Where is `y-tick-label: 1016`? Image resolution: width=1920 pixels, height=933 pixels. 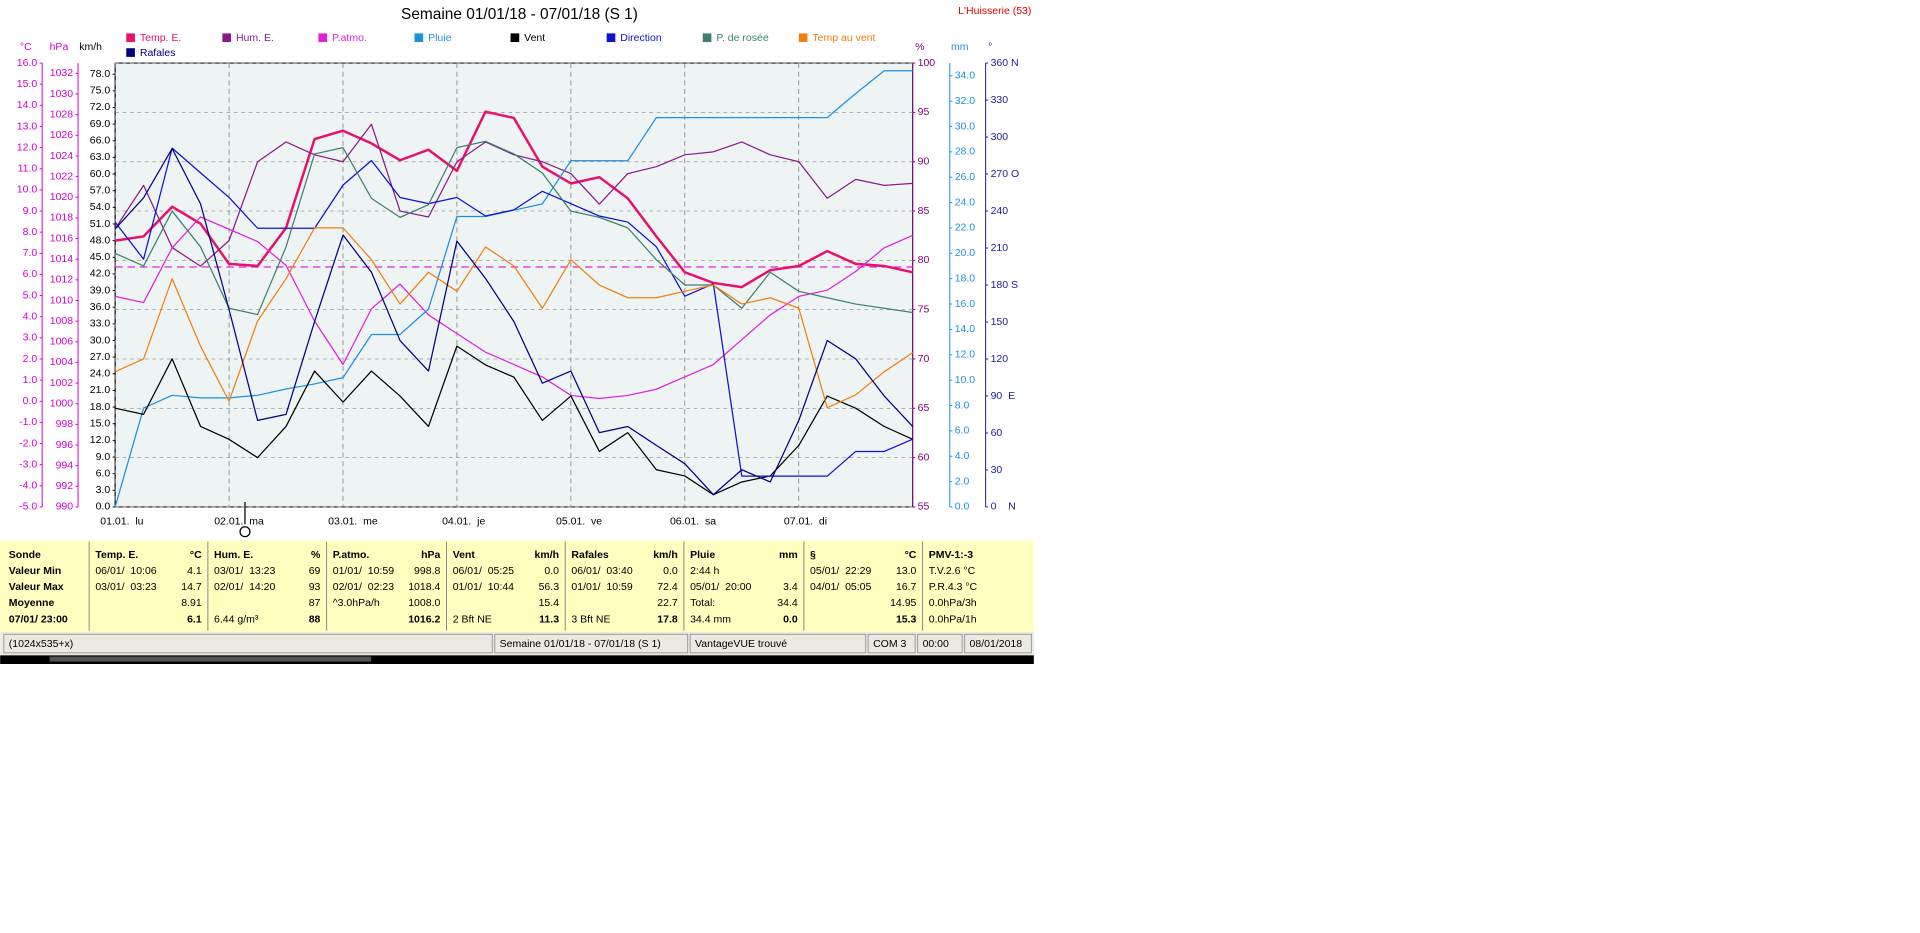
y-tick-label: 1016 is located at coordinates (62, 238).